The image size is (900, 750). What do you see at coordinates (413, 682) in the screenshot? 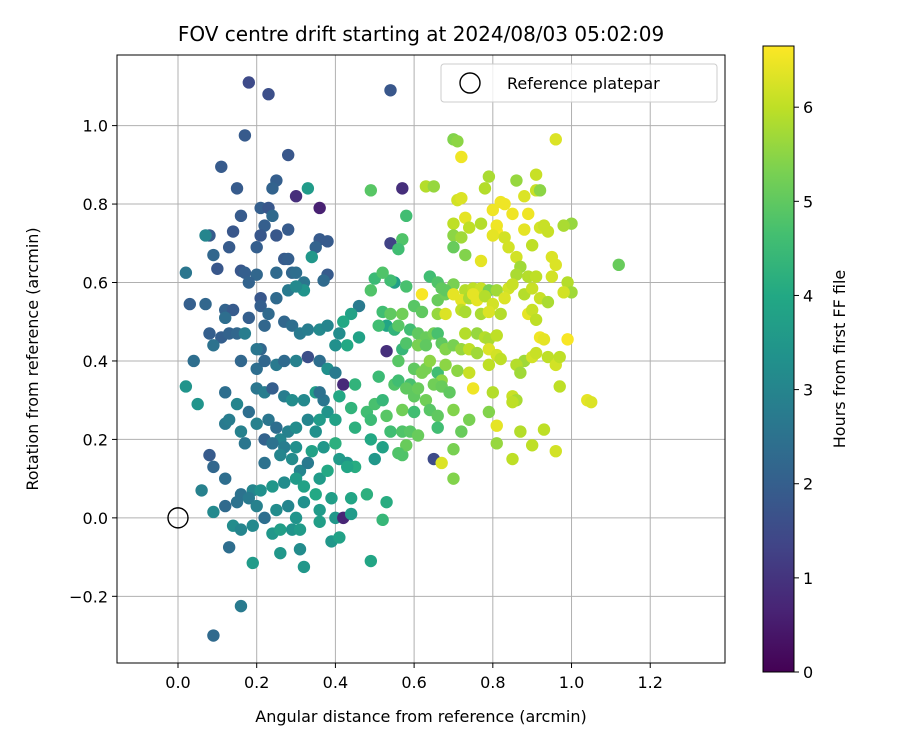
I see `x-tick-label: 0.6` at bounding box center [413, 682].